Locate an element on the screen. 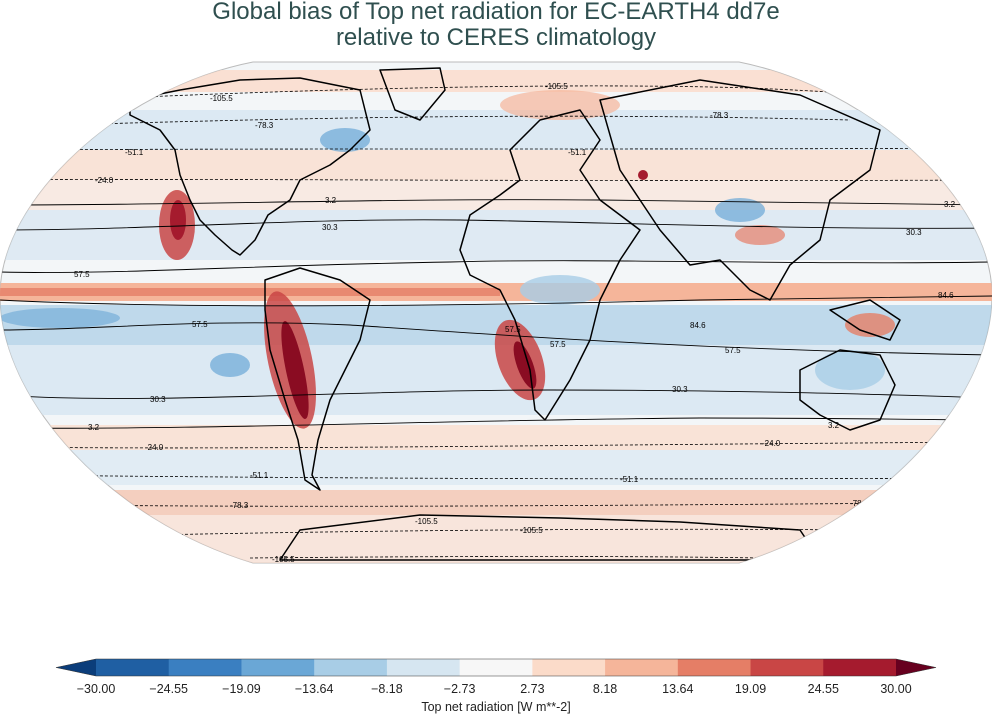 The image size is (992, 716). europe-africa-coast is located at coordinates (550, 265).